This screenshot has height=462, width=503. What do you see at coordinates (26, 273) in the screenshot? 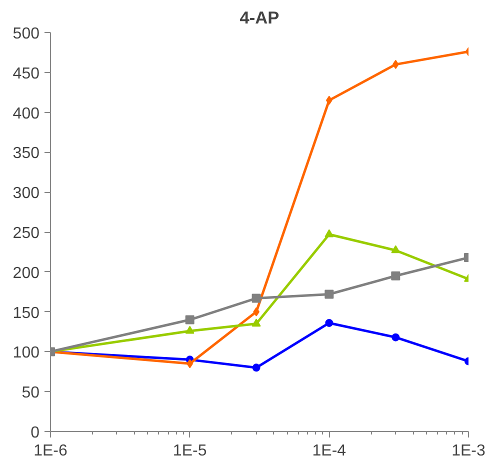
I see `y-tick-label: 200` at bounding box center [26, 273].